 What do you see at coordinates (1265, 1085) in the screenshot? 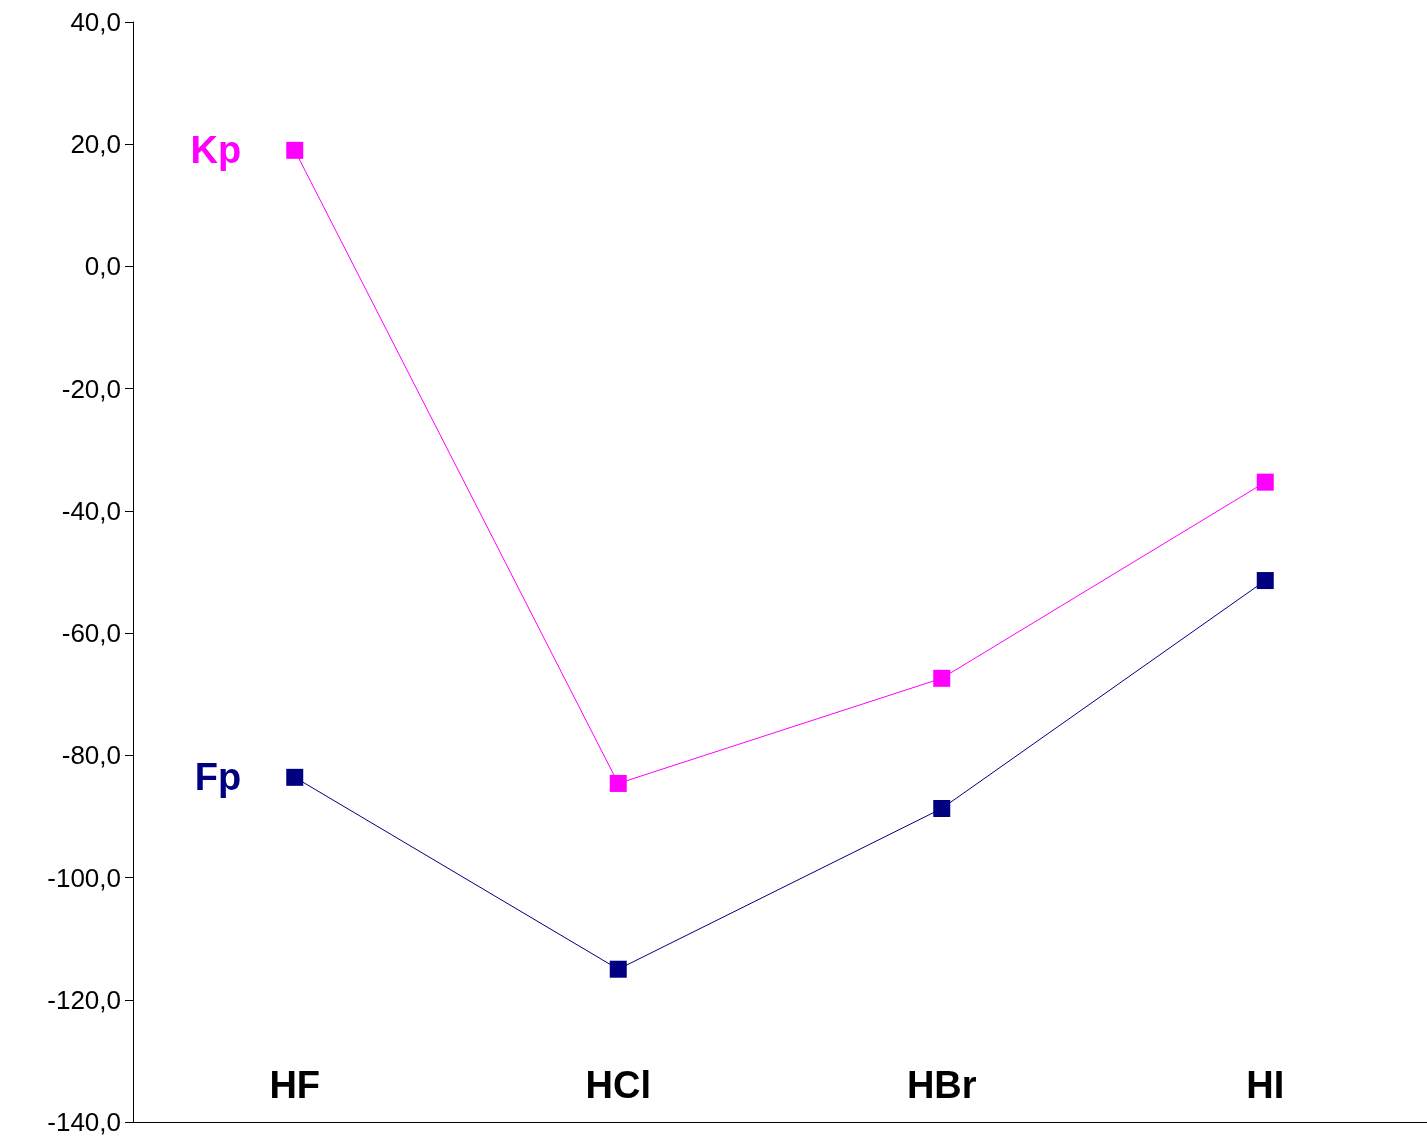
I see `x-tick-label: HI` at bounding box center [1265, 1085].